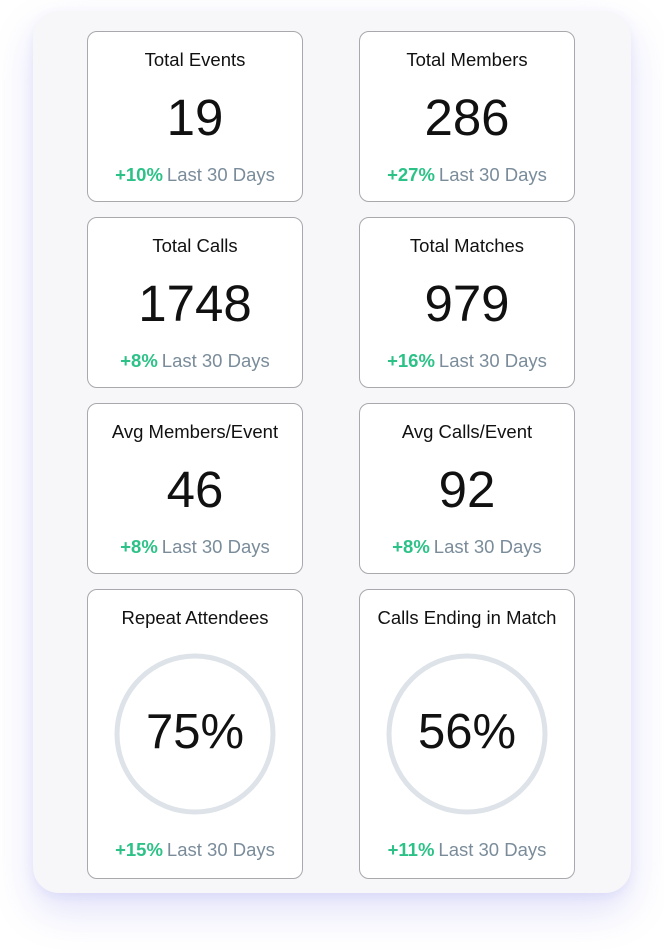  I want to click on stat-card-total-events: Total Events 19 +10% Last 30 Days, so click(195, 116).